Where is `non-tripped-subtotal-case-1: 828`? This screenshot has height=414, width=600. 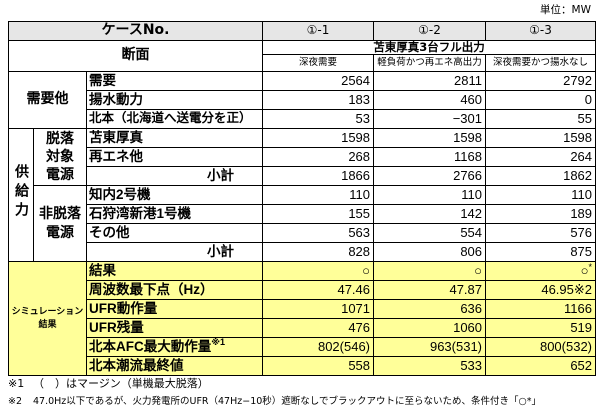 non-tripped-subtotal-case-1: 828 is located at coordinates (318, 252).